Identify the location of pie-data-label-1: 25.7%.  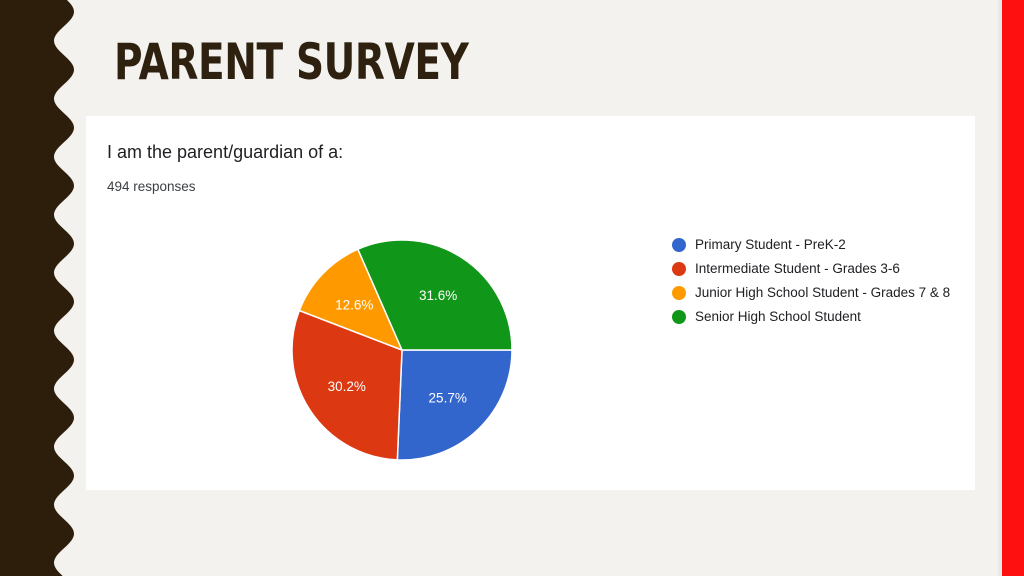
(448, 398).